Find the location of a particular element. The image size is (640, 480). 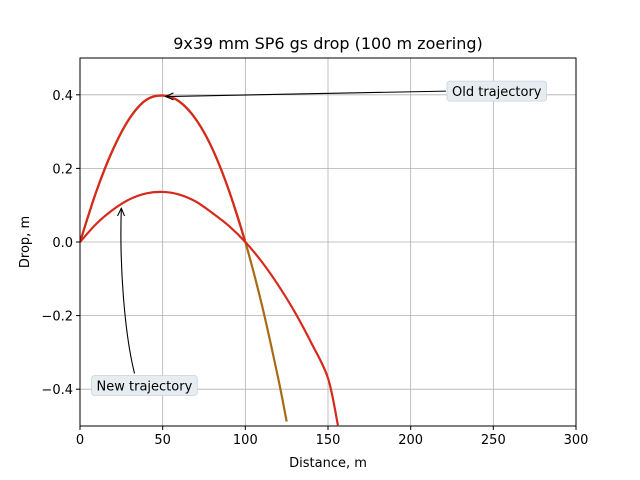

y-tick-label: 0.4 is located at coordinates (62, 96).